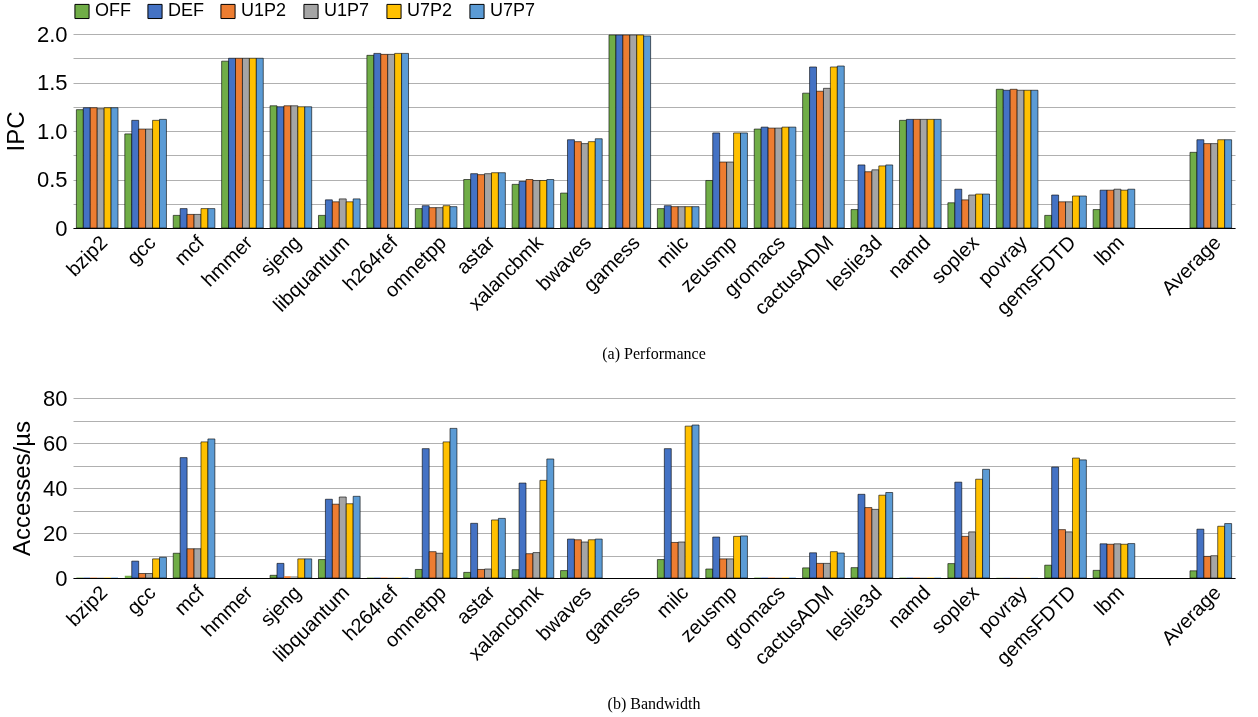 This screenshot has width=1258, height=717. Describe the element at coordinates (55, 443) in the screenshot. I see `y-tick-label: 60` at that location.